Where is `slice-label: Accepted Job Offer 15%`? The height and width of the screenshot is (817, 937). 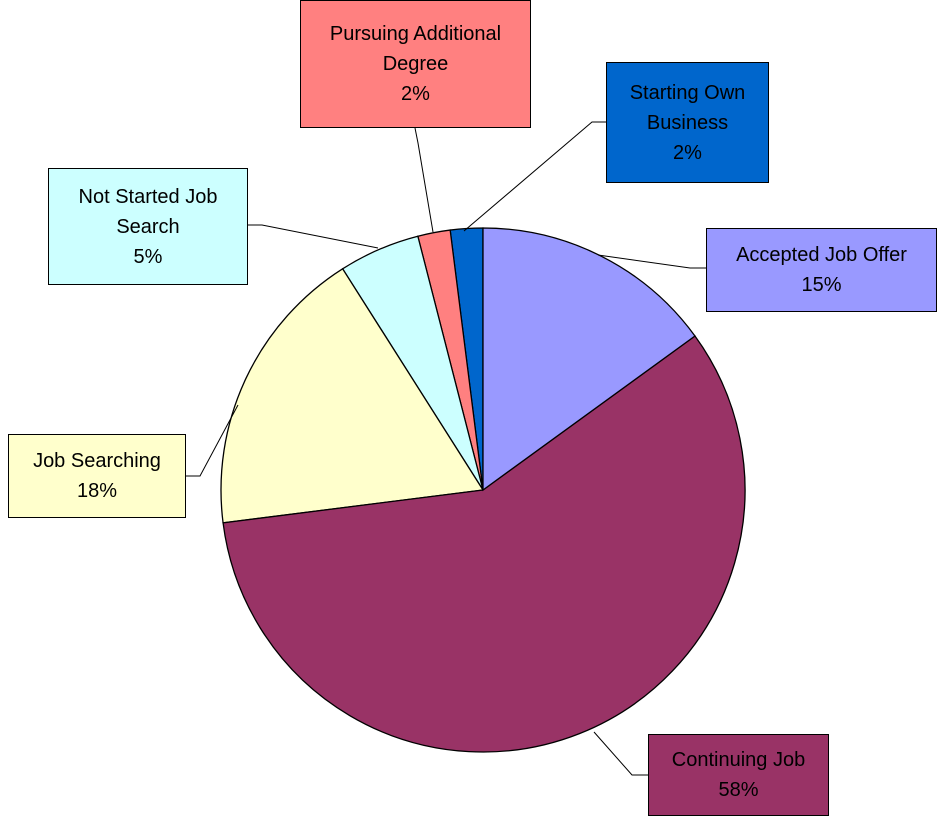 slice-label: Accepted Job Offer 15% is located at coordinates (821, 270).